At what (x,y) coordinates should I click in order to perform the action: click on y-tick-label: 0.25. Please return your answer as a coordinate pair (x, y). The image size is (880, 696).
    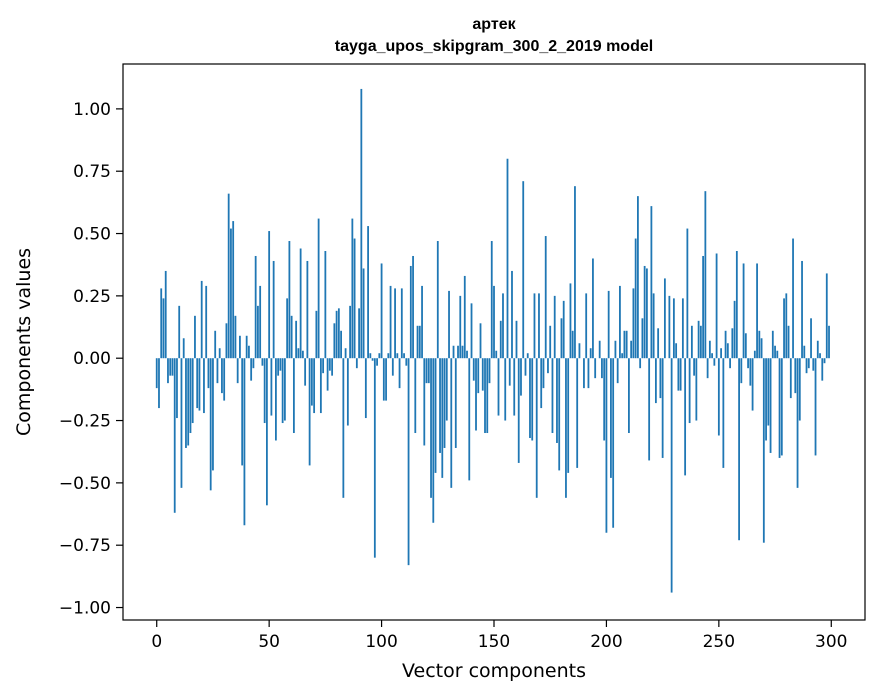
    Looking at the image, I should click on (92, 297).